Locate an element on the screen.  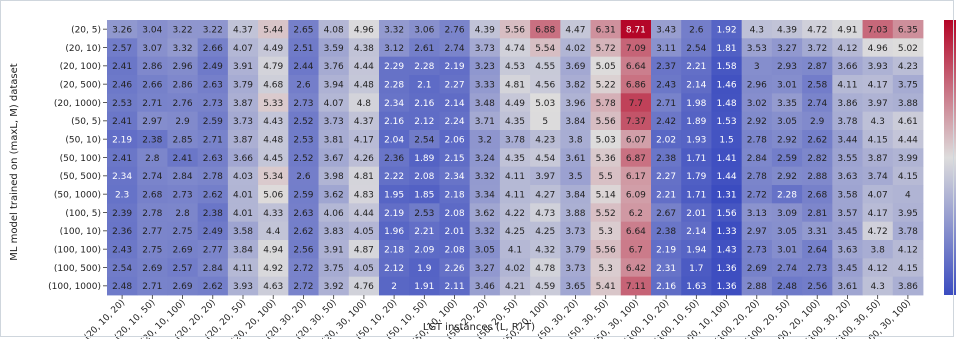
cell-value-label: 3.94 is located at coordinates (334, 85).